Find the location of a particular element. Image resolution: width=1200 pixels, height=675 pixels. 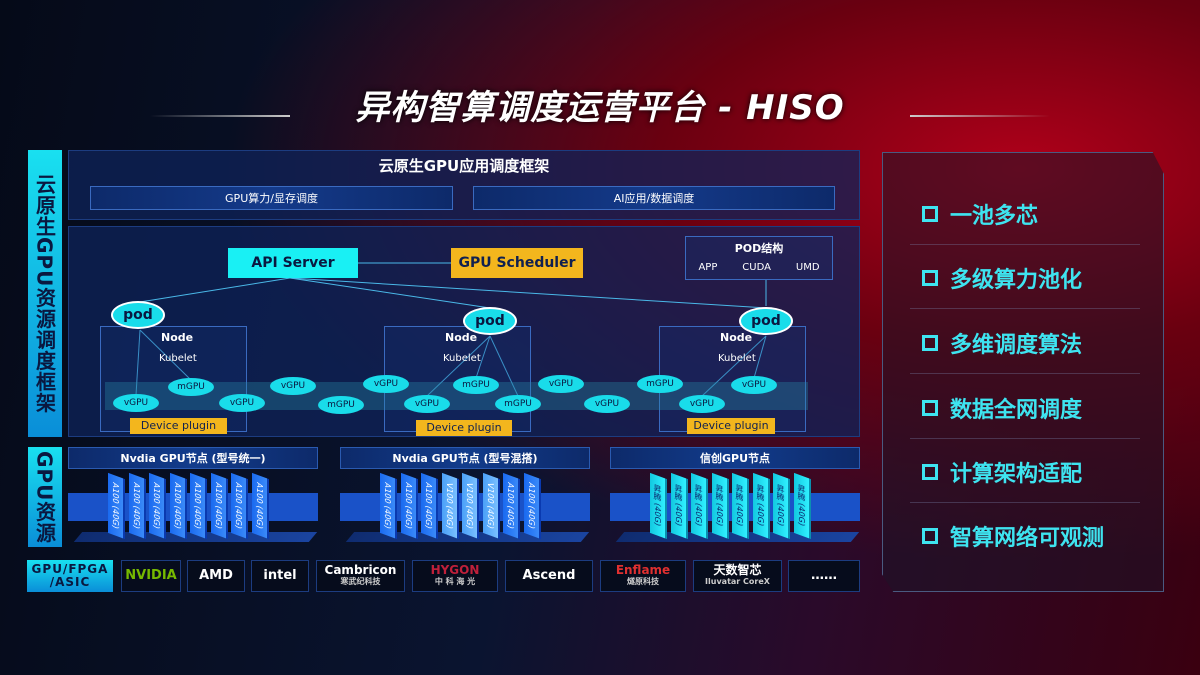

bar-gpu-compute: GPU算力/显存调度 is located at coordinates (271, 198).